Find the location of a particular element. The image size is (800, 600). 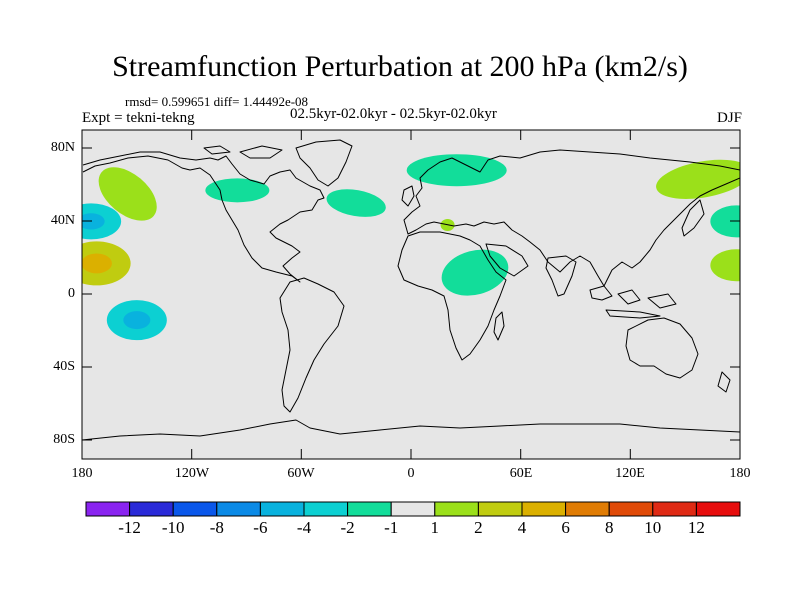

period-label: 02.5kyr-02.0kyr - 02.5kyr-02.0kyr is located at coordinates (393, 114).